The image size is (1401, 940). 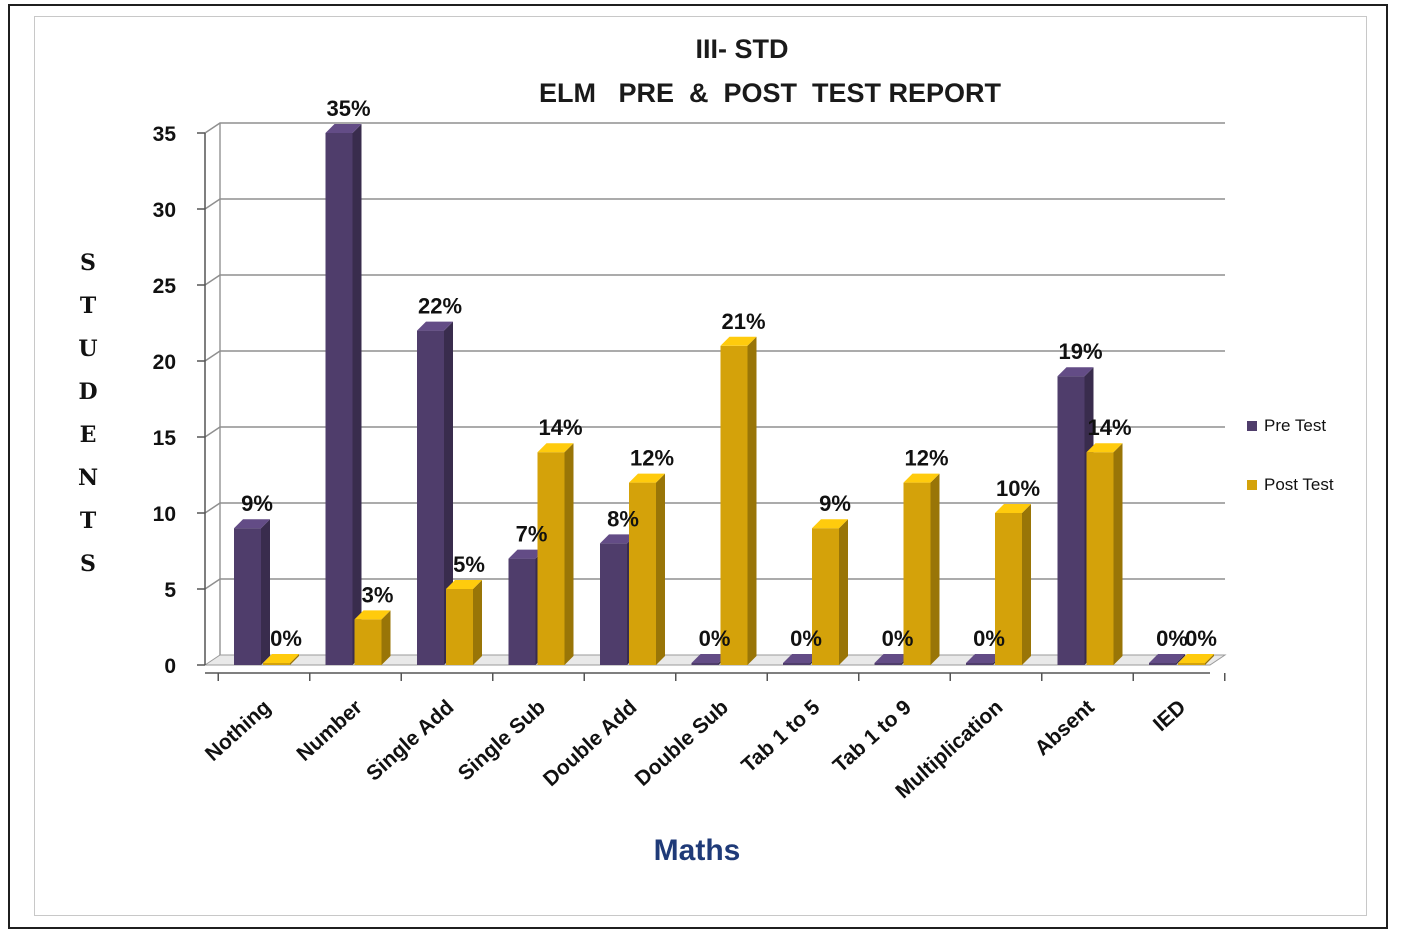 I want to click on x-tick-label-nothing: Nothing, so click(x=238, y=731).